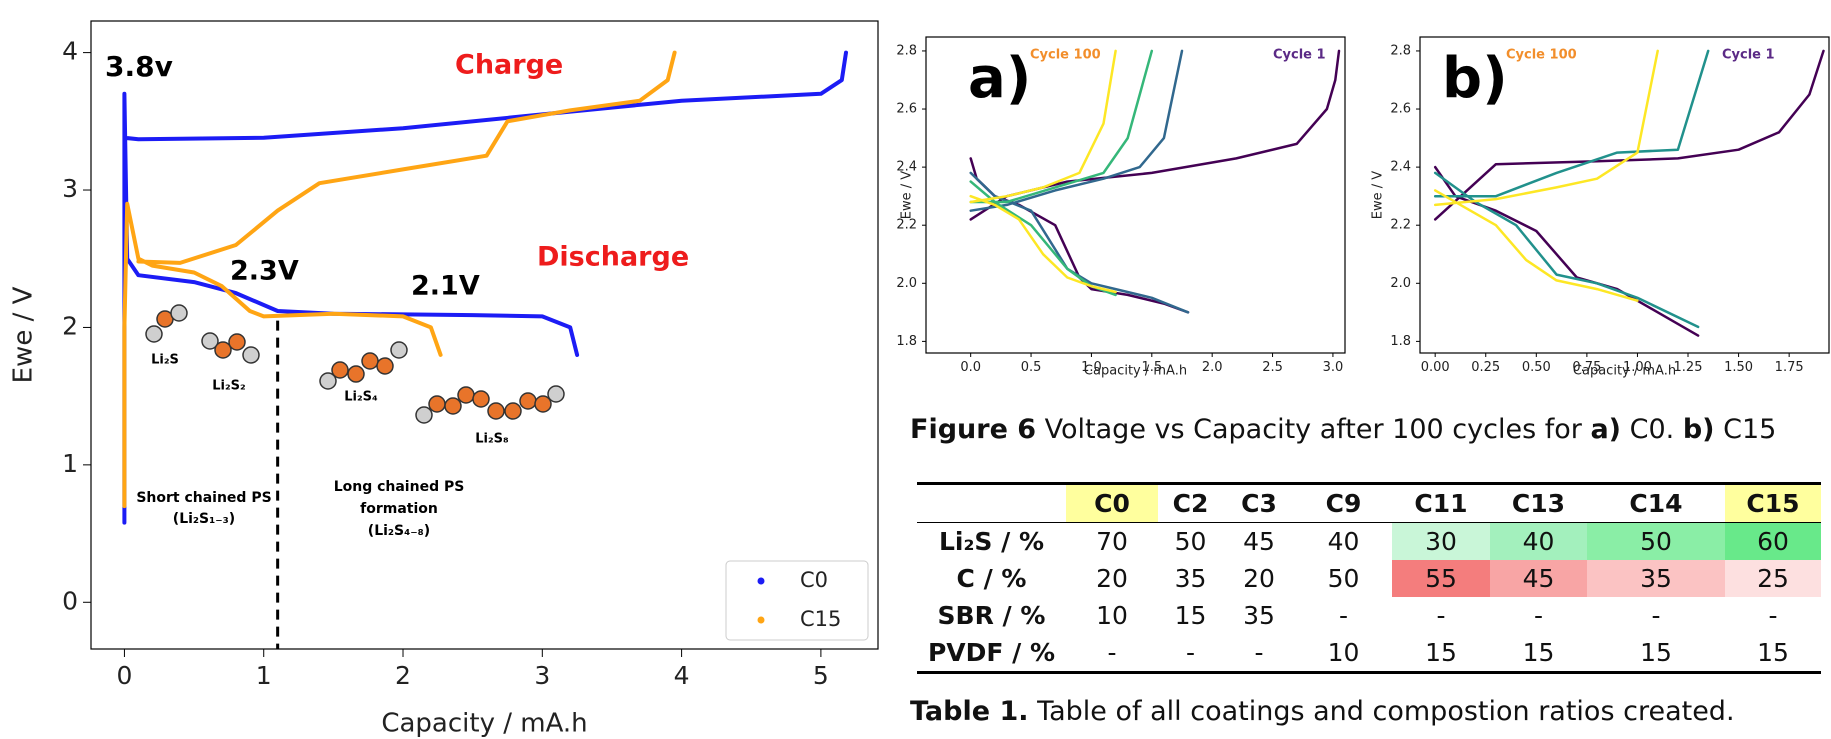 This screenshot has width=1831, height=739. I want to click on column-header: C11, so click(1441, 503).